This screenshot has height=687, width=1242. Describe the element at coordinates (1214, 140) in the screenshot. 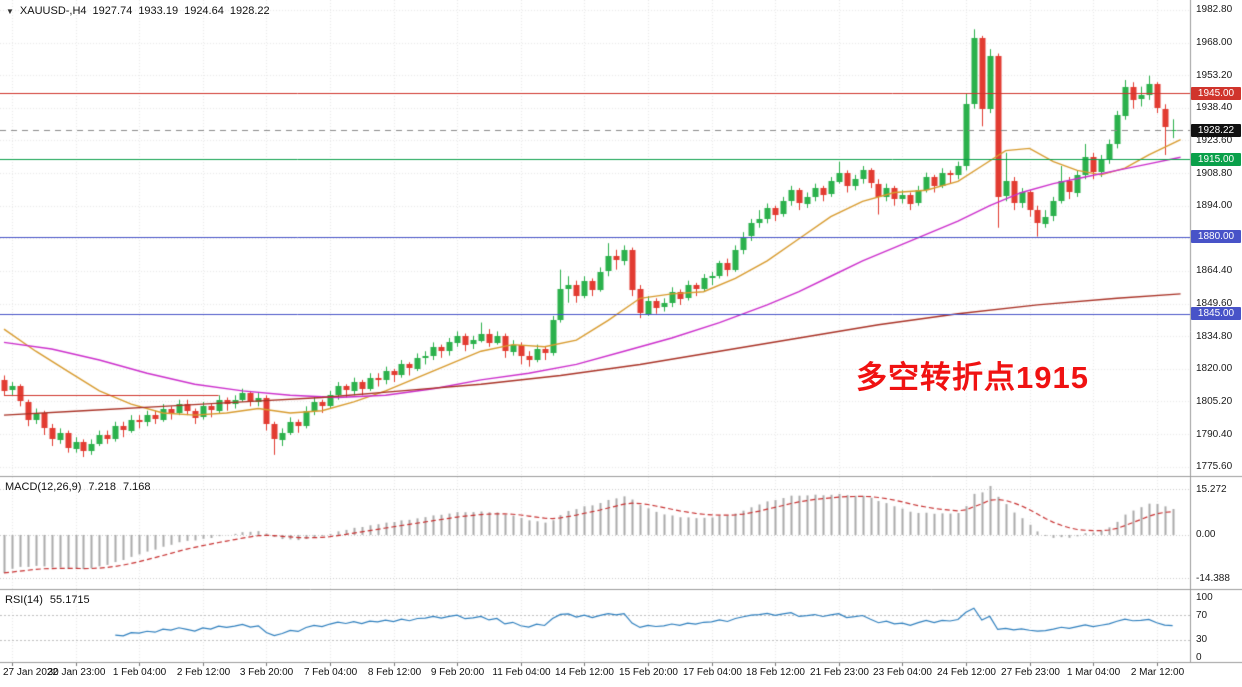

I see `price-tick-label: 1923.60` at that location.